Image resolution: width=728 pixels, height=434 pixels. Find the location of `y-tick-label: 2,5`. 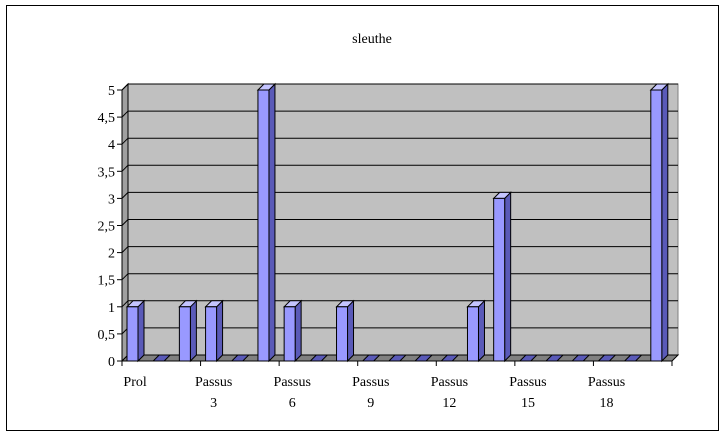

y-tick-label: 2,5 is located at coordinates (107, 227).